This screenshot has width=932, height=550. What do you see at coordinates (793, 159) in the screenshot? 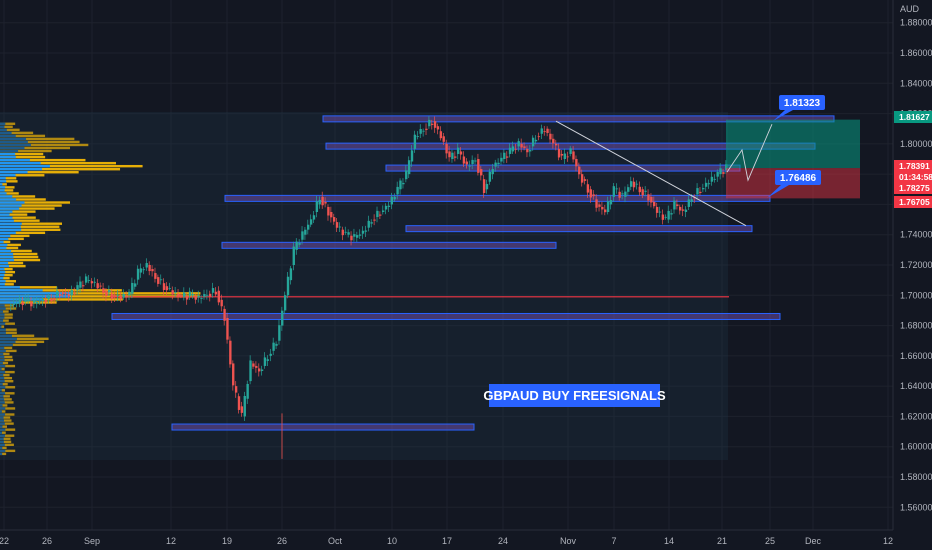
I see `long-position-tool` at bounding box center [793, 159].